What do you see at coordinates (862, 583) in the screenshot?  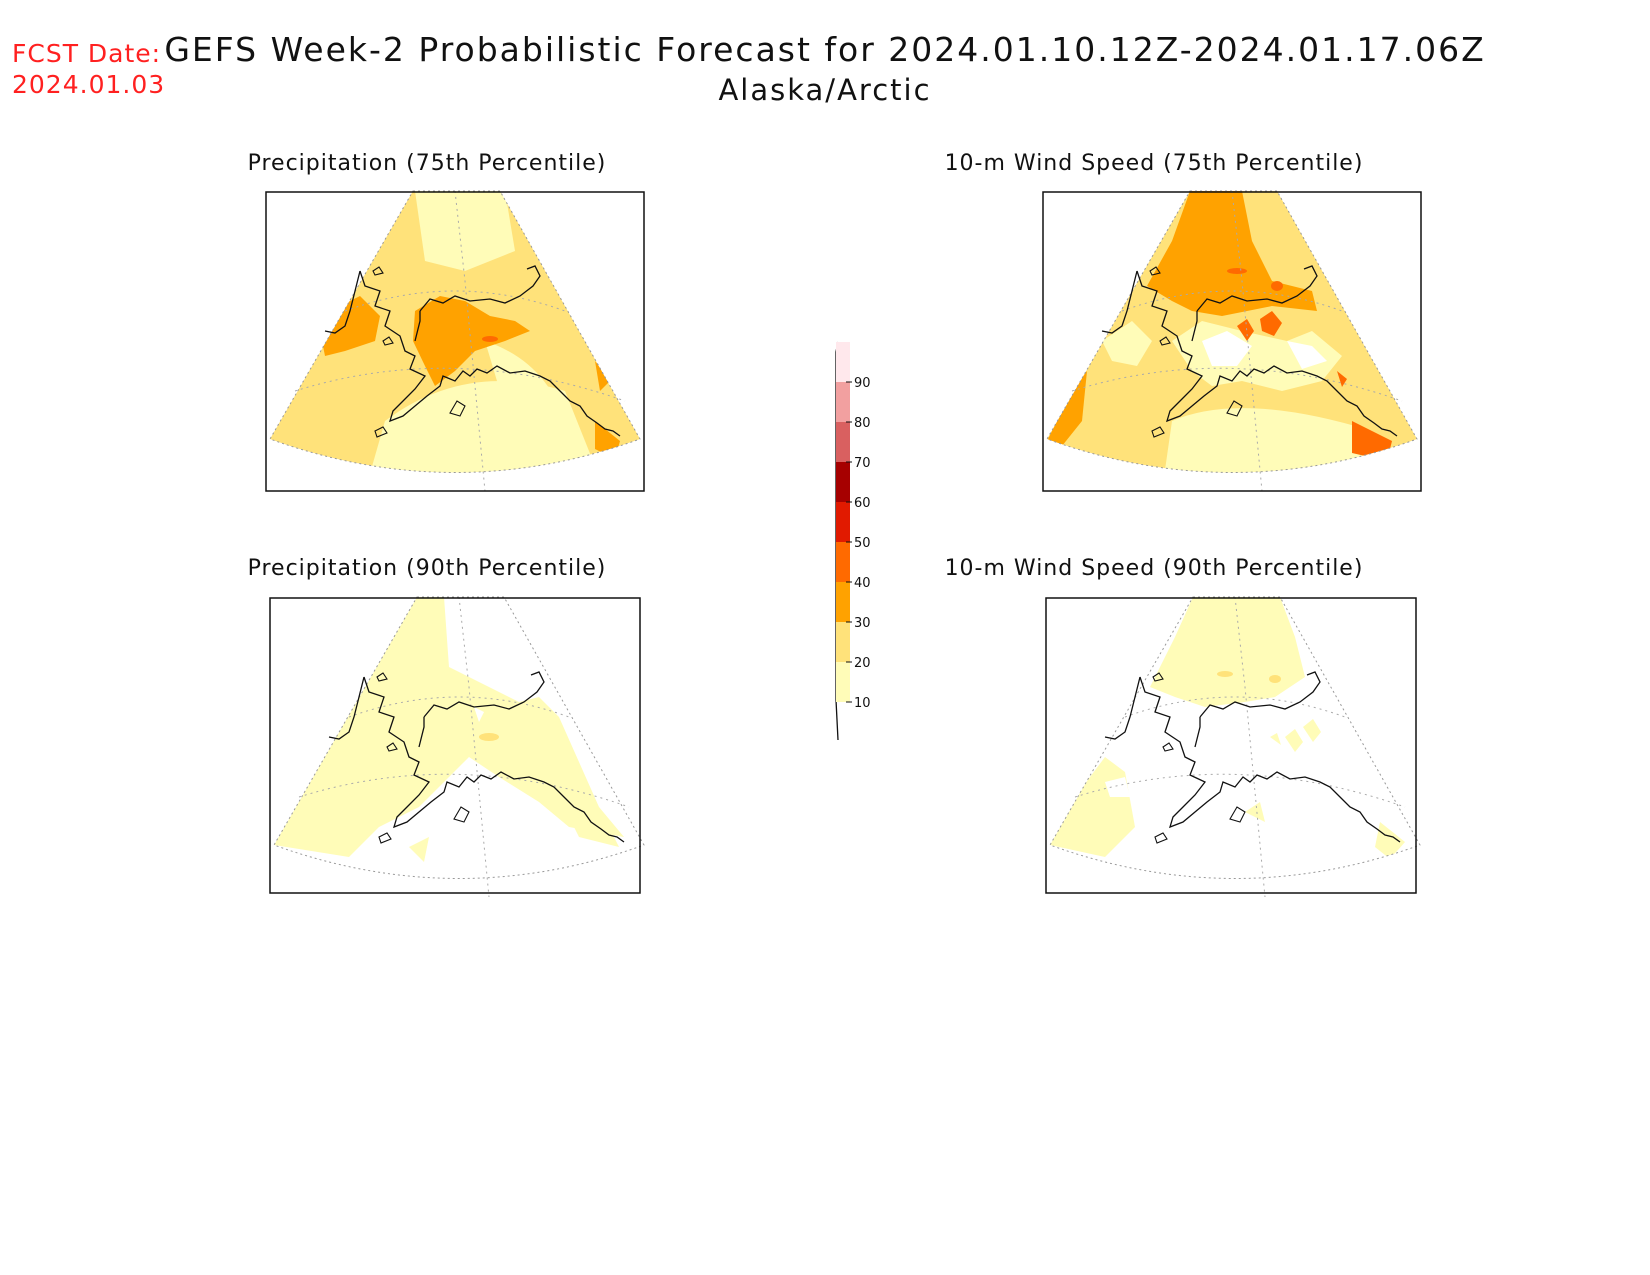 I see `colorbar-label: 40` at bounding box center [862, 583].